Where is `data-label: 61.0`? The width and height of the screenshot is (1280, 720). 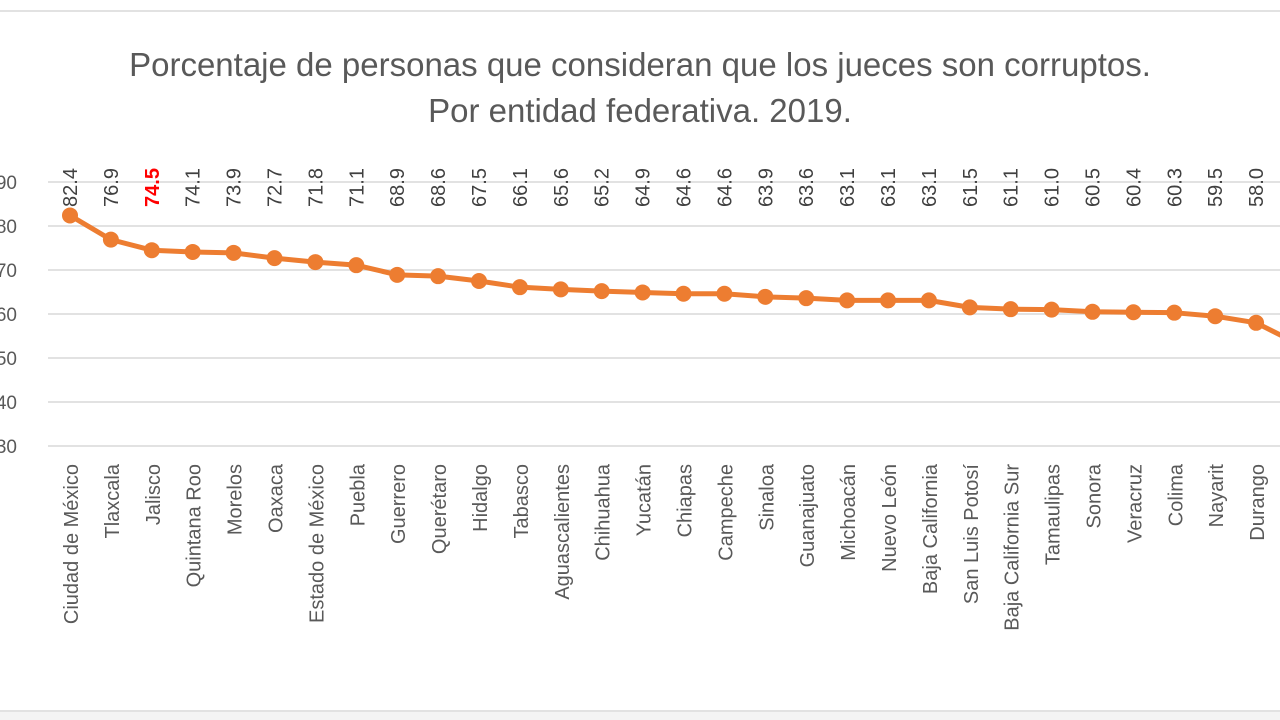
data-label: 61.0 is located at coordinates (1053, 187).